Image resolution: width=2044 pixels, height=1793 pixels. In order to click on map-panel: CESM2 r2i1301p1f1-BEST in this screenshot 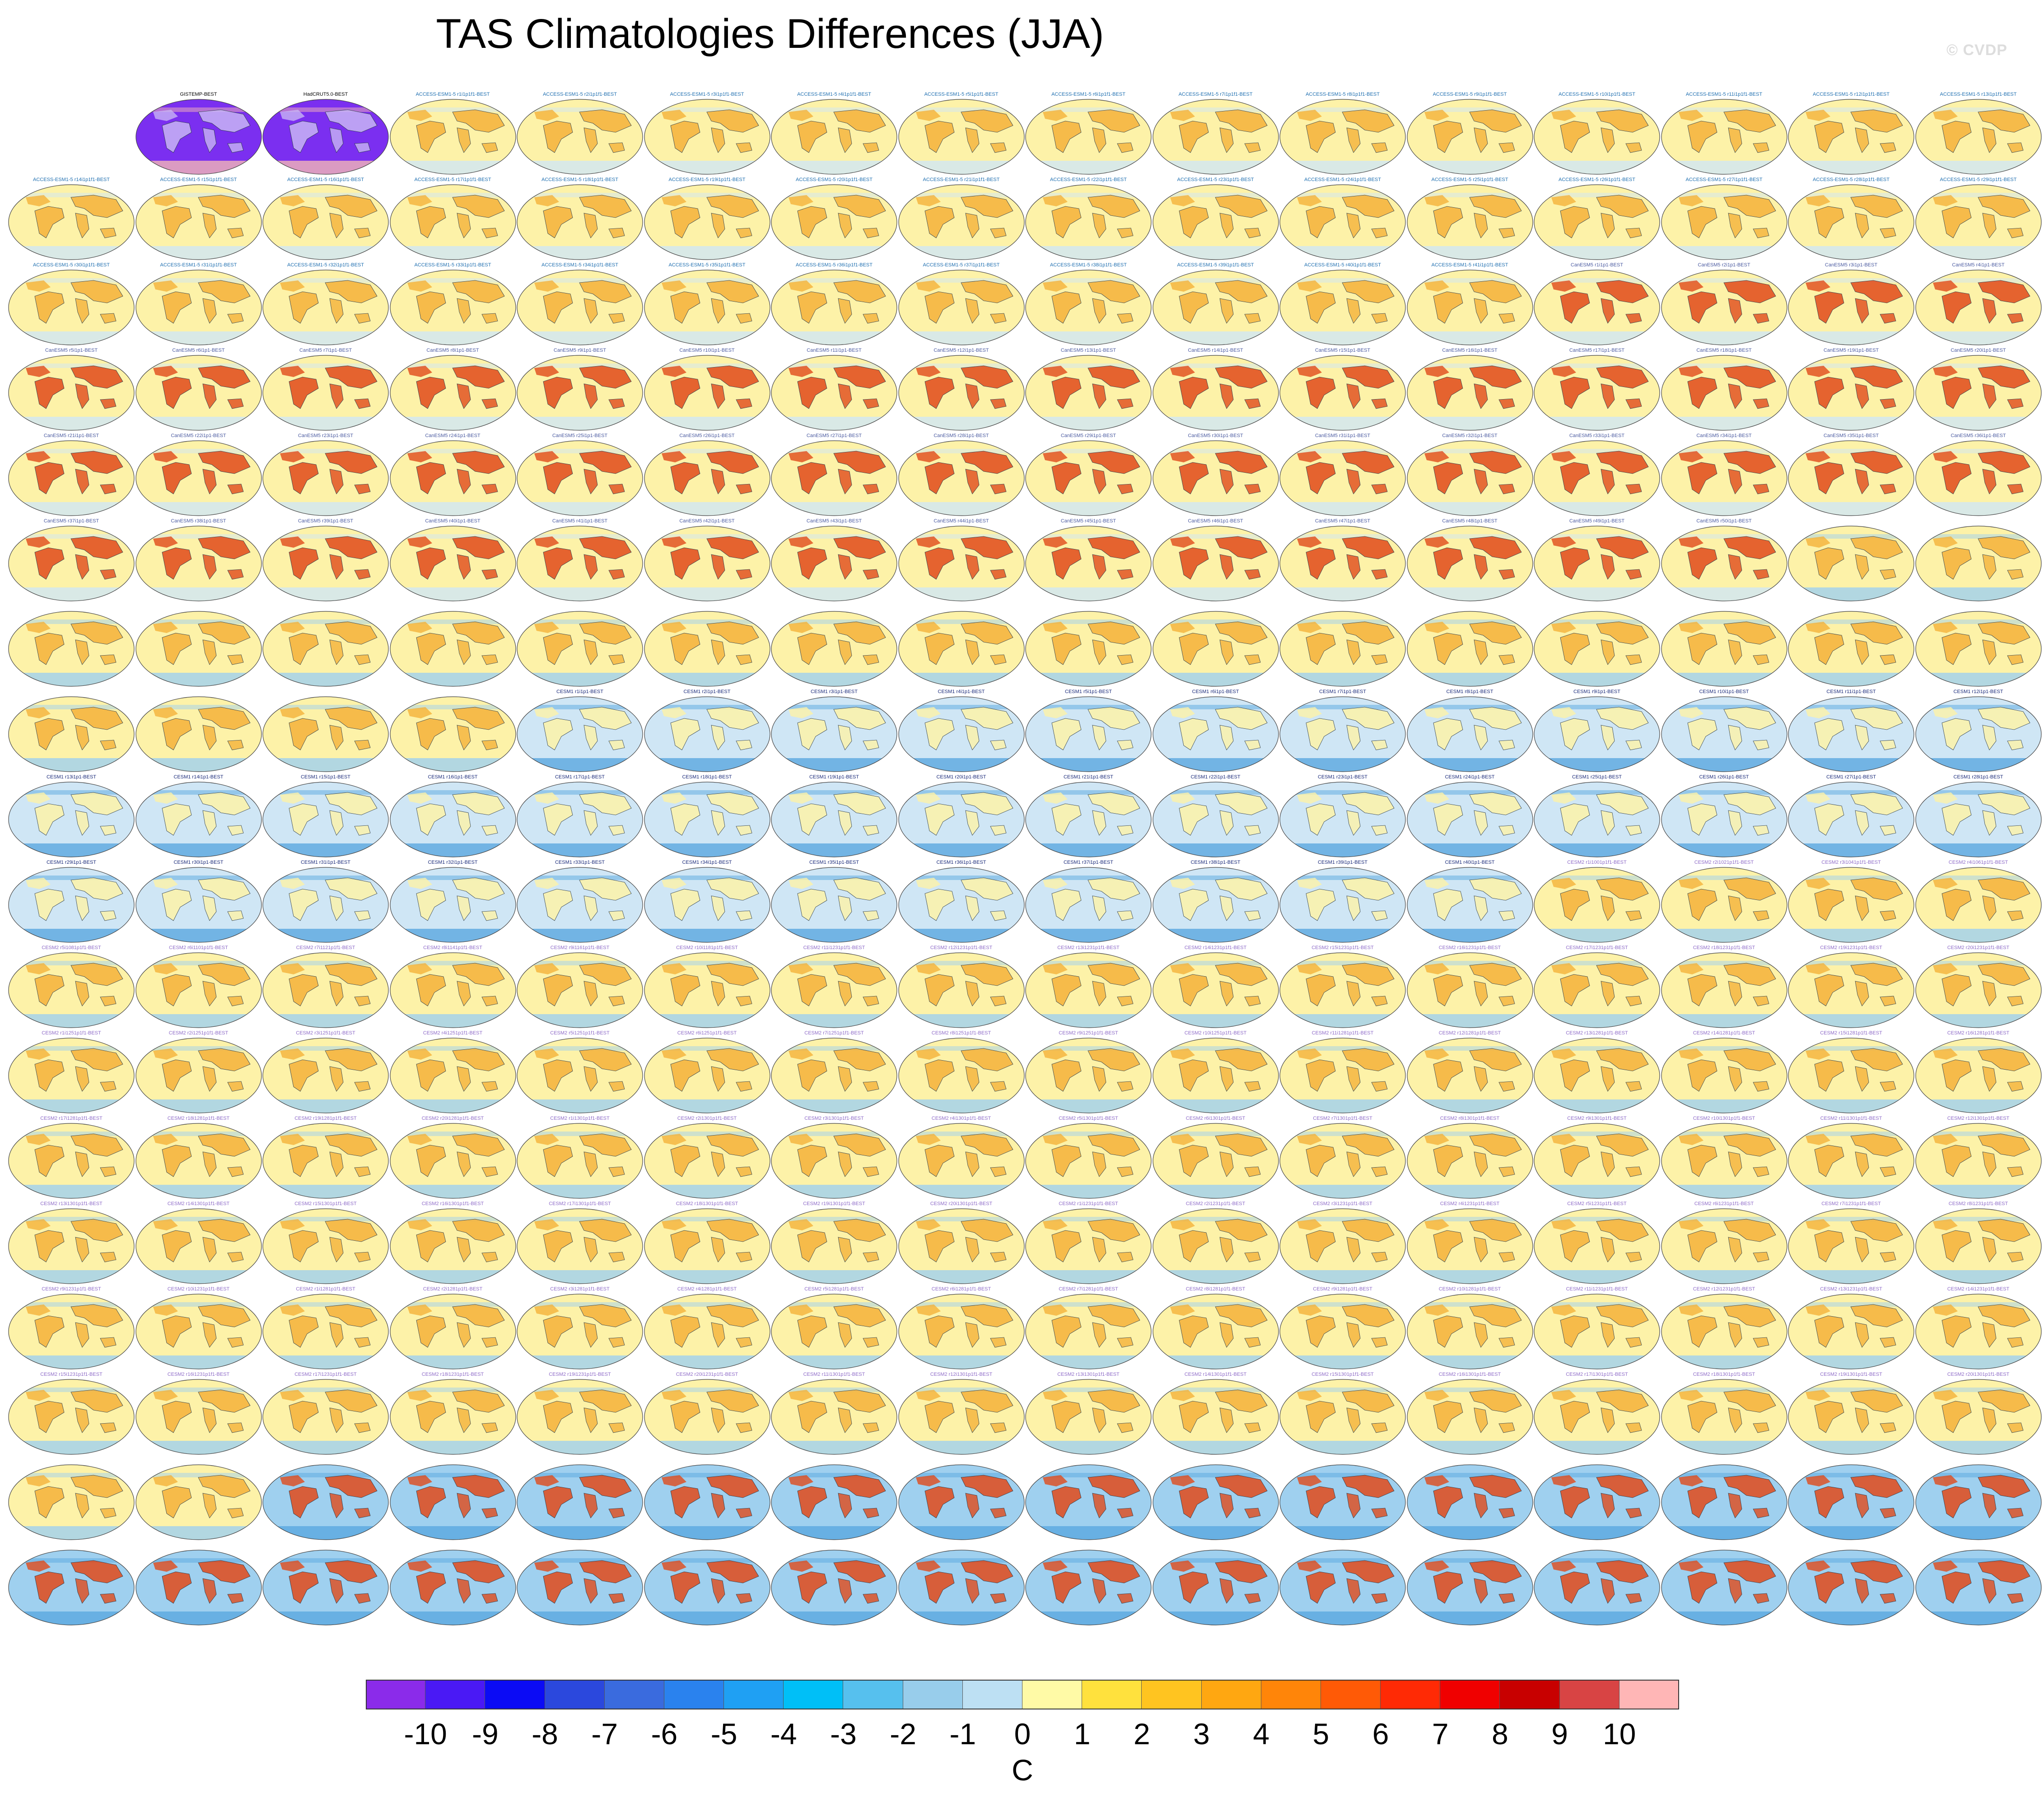, I will do `click(707, 1157)`.